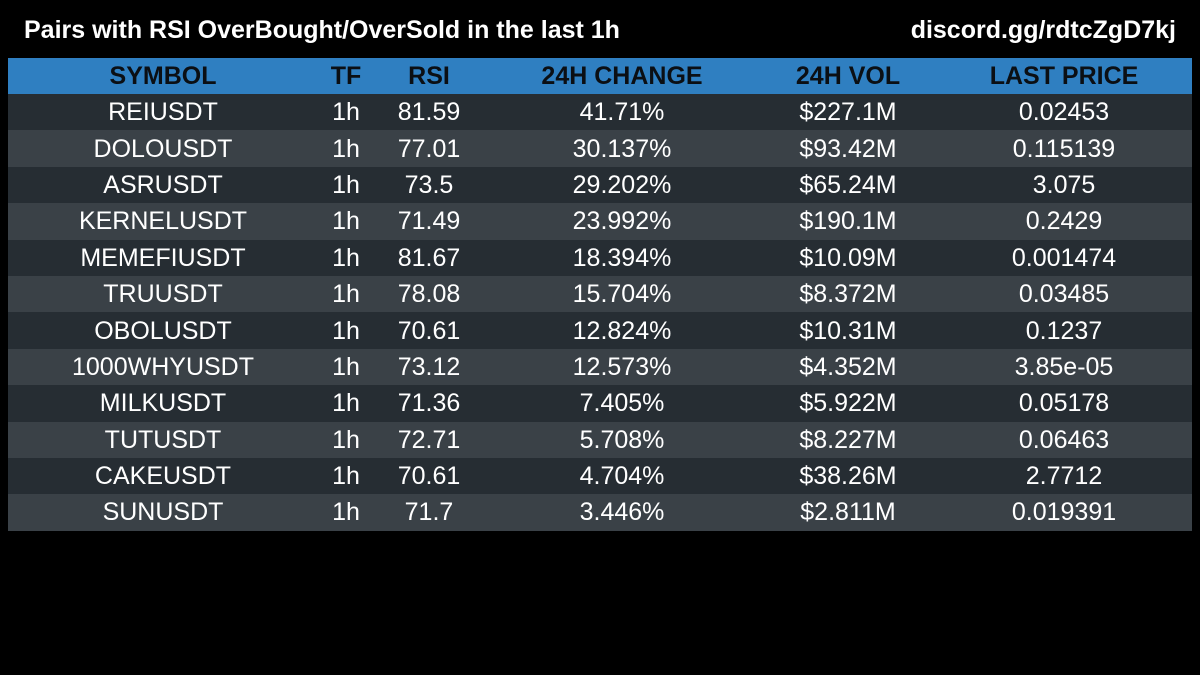 The image size is (1200, 675). Describe the element at coordinates (163, 330) in the screenshot. I see `symbol-cell: OBOLUSDT` at that location.